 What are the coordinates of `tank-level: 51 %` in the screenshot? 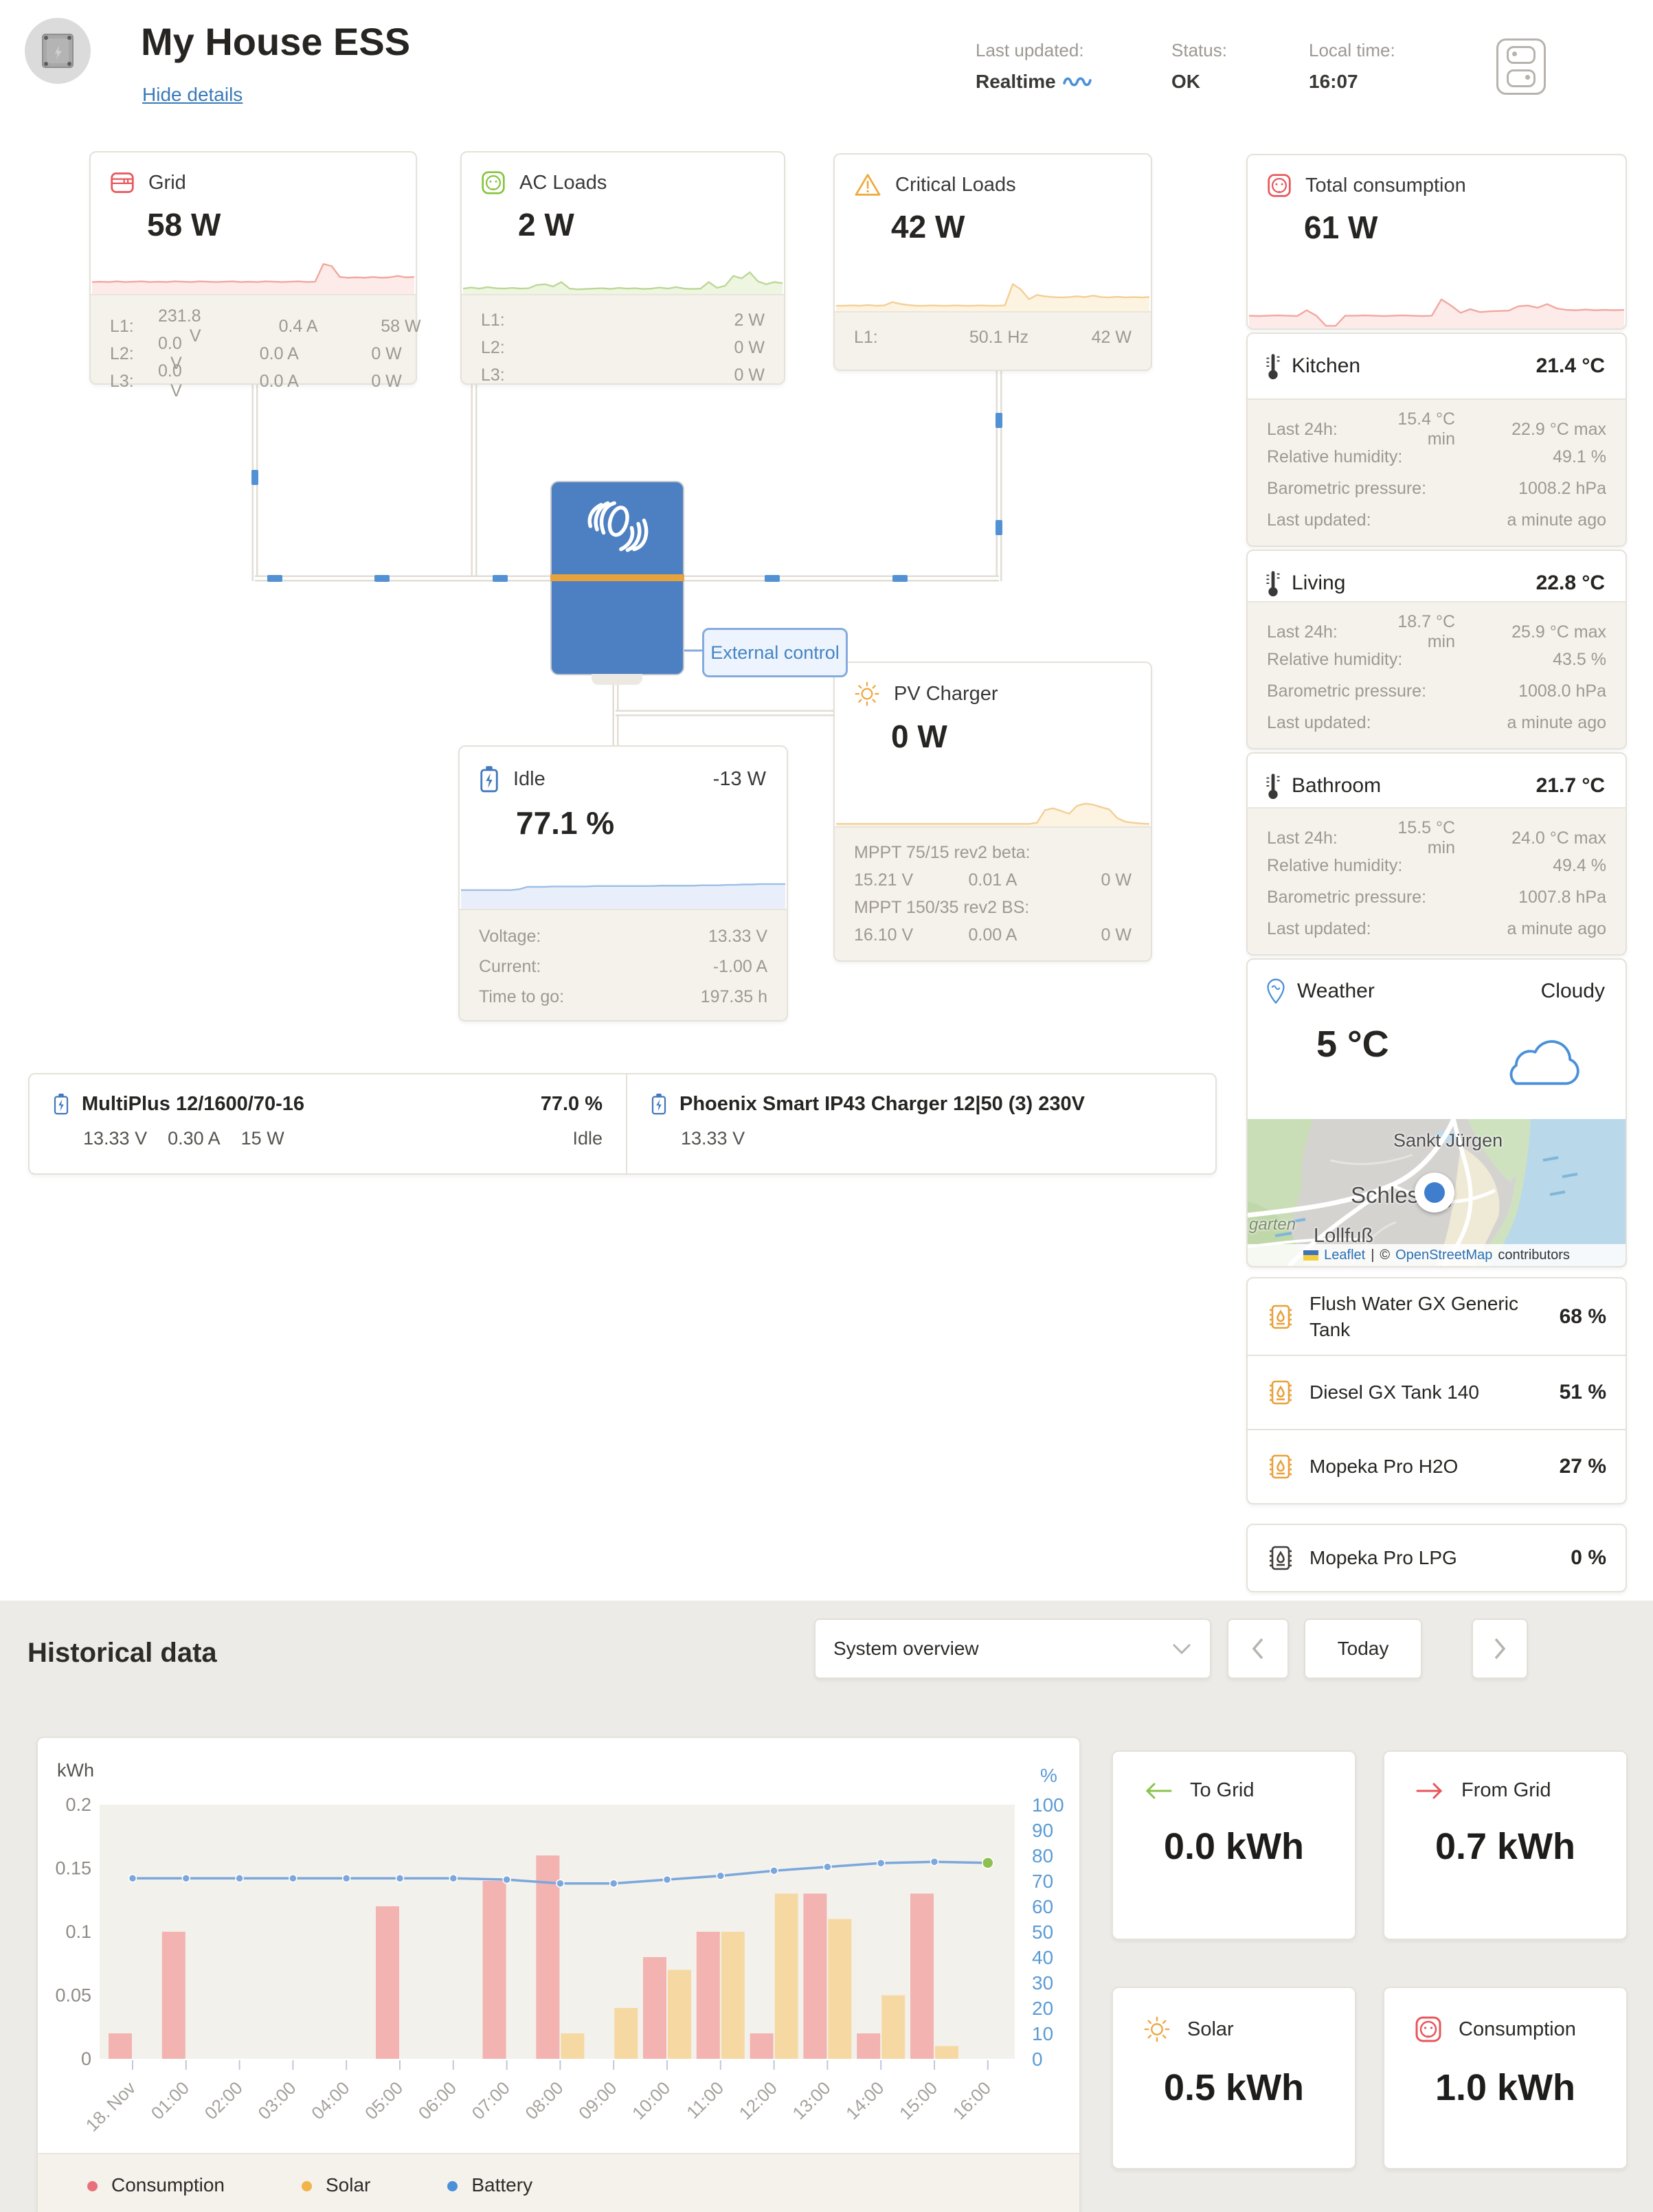 It's located at (1582, 1392).